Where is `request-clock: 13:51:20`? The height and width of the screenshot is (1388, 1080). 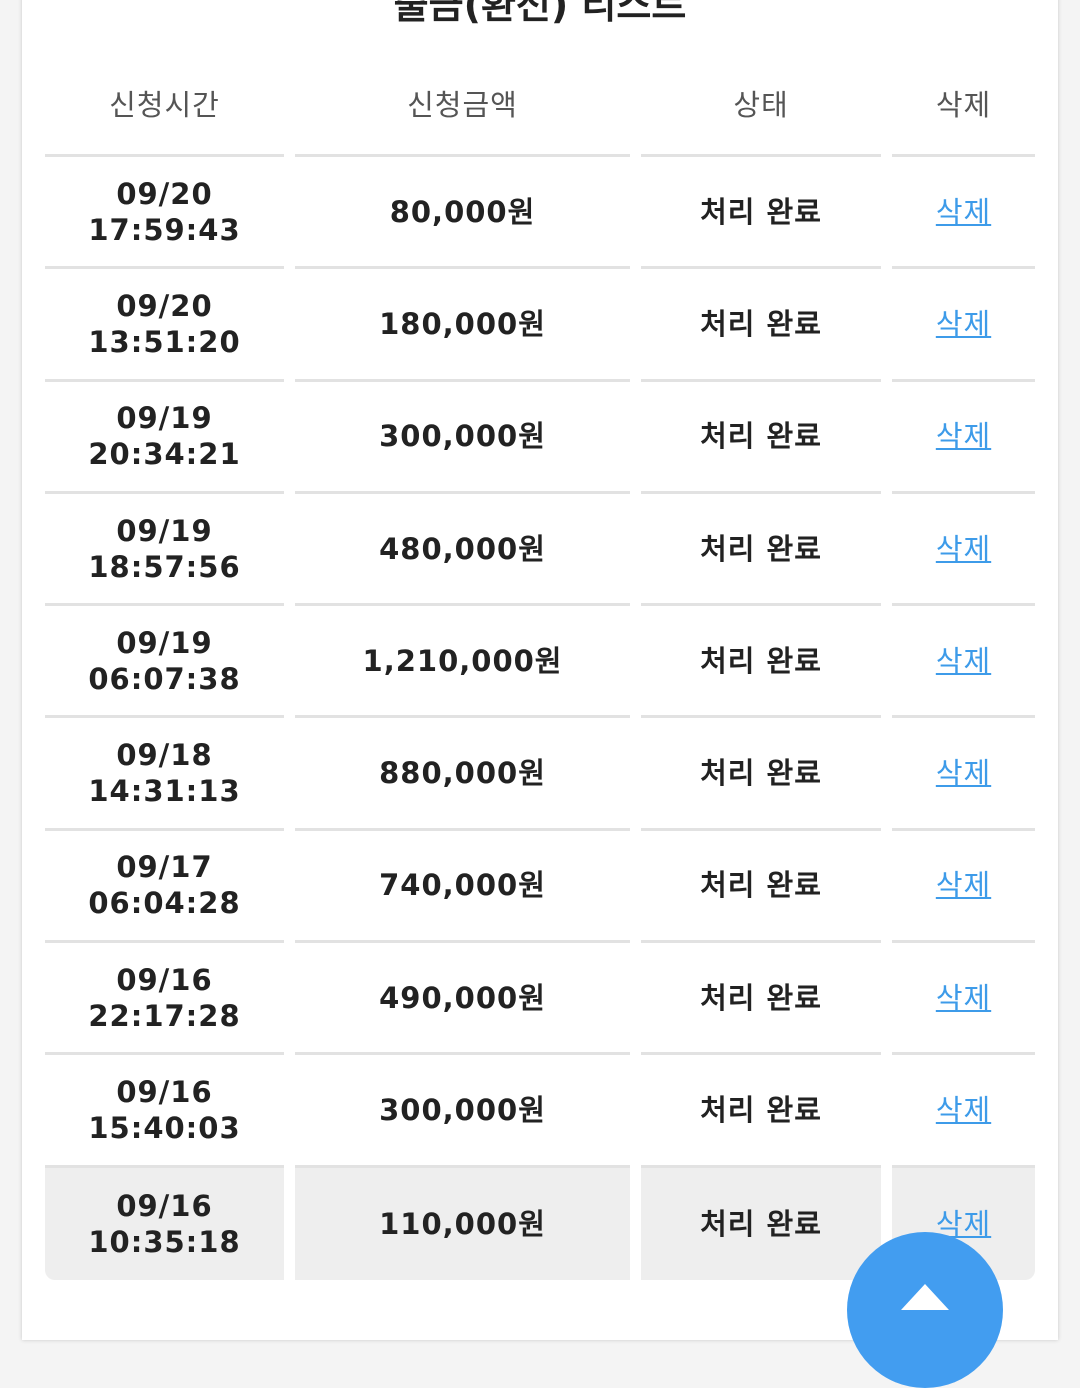 request-clock: 13:51:20 is located at coordinates (164, 341).